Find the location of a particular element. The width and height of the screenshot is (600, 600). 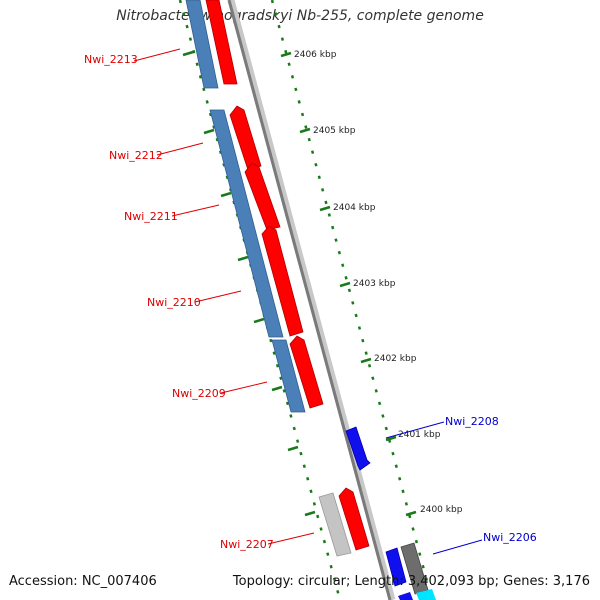

scale-label-2406: 2406 kbp is located at coordinates (315, 55).